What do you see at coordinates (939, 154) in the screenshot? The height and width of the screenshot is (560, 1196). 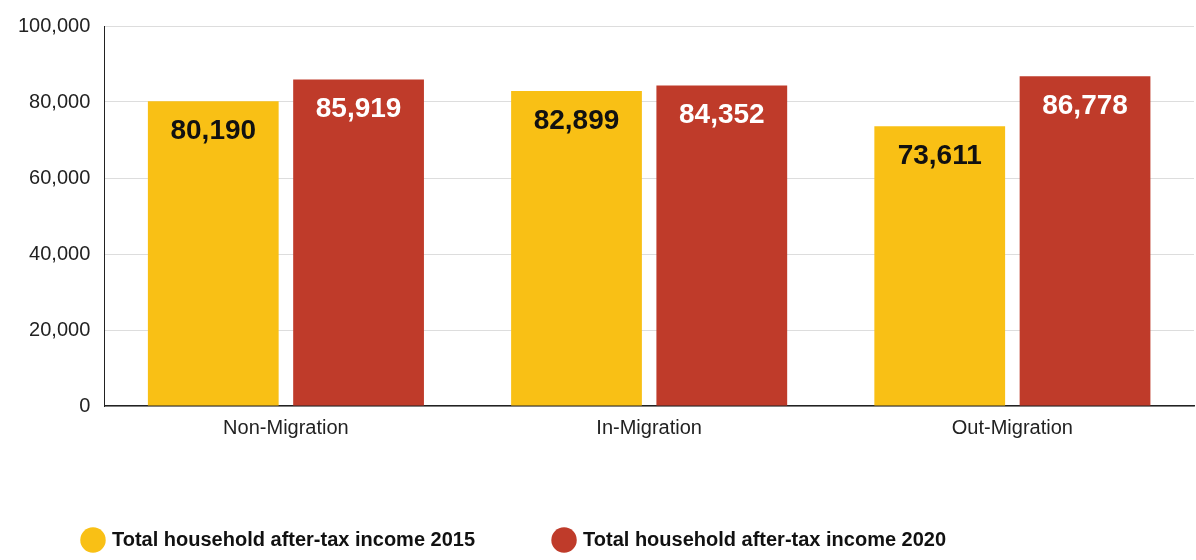 I see `data-label: 73,611` at bounding box center [939, 154].